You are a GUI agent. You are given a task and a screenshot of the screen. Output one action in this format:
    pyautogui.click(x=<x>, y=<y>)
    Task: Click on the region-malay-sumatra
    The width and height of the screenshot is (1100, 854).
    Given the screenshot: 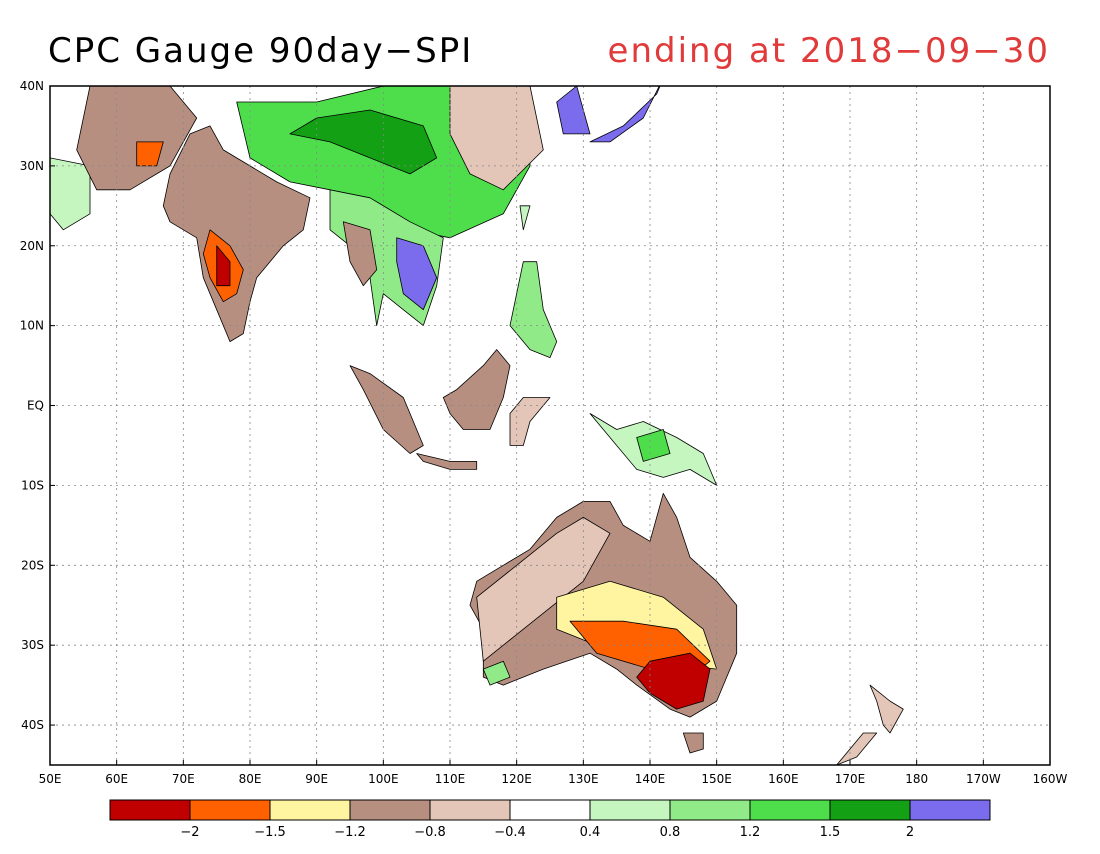 What is the action you would take?
    pyautogui.click(x=386, y=409)
    